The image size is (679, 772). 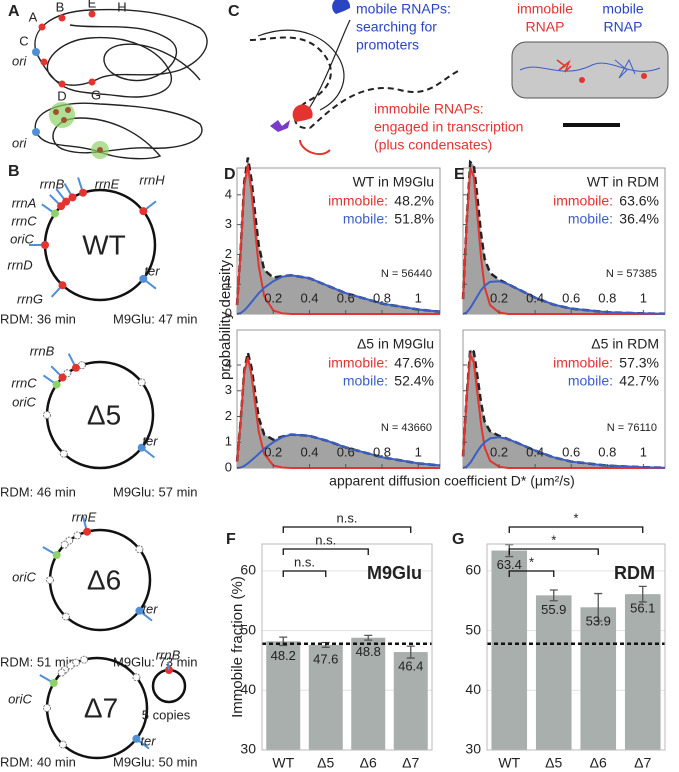 I want to click on image-label: RNAP, so click(x=623, y=27).